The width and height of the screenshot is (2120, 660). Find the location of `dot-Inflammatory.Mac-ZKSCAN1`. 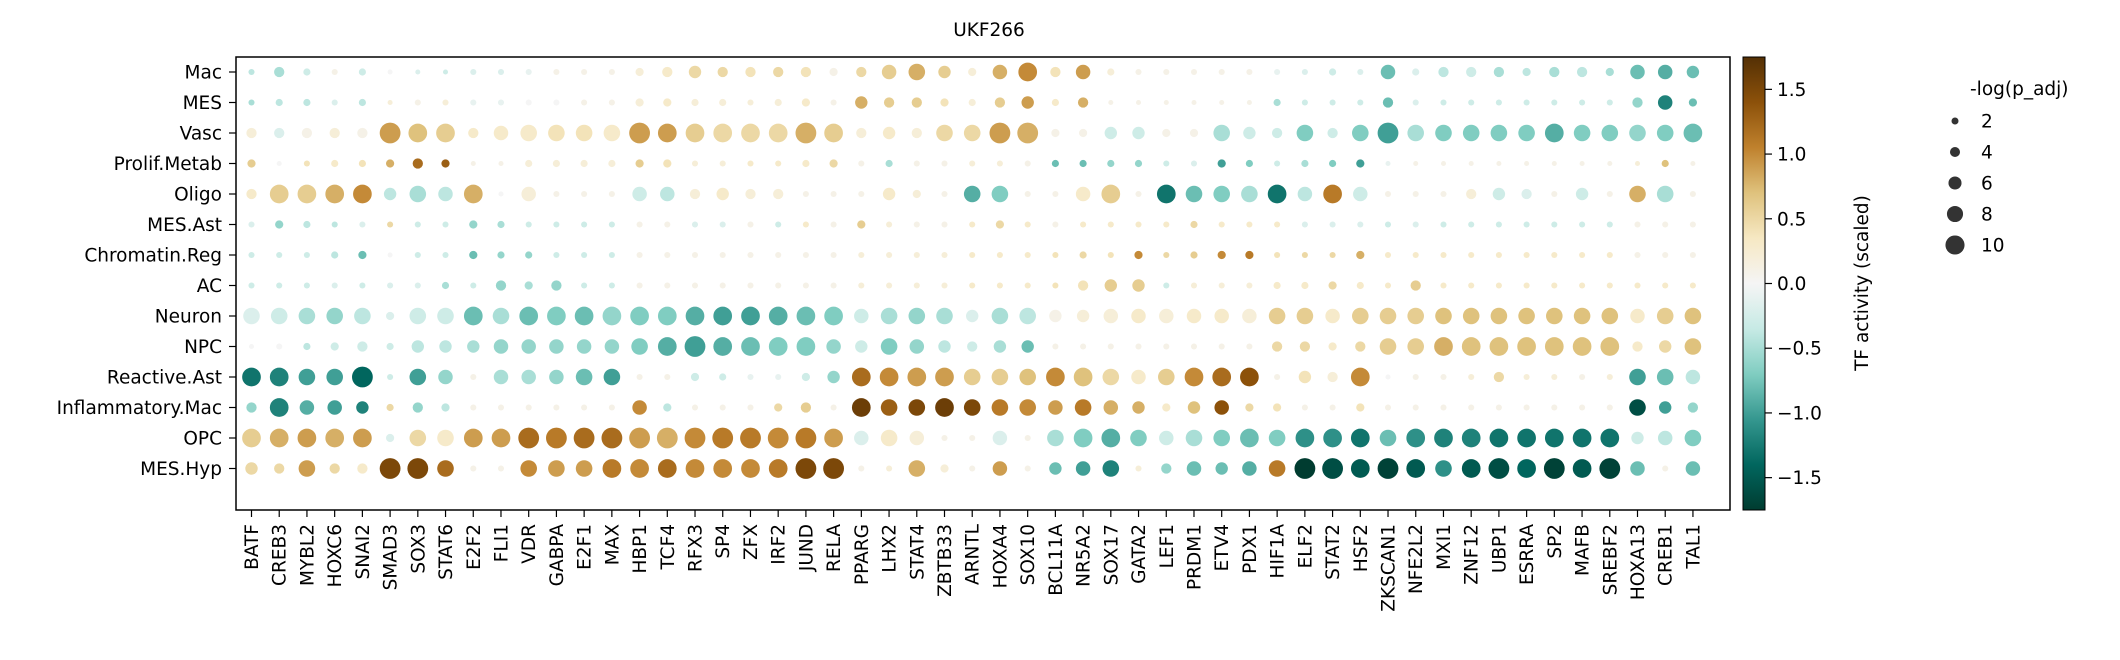

dot-Inflammatory.Mac-ZKSCAN1 is located at coordinates (1388, 407).